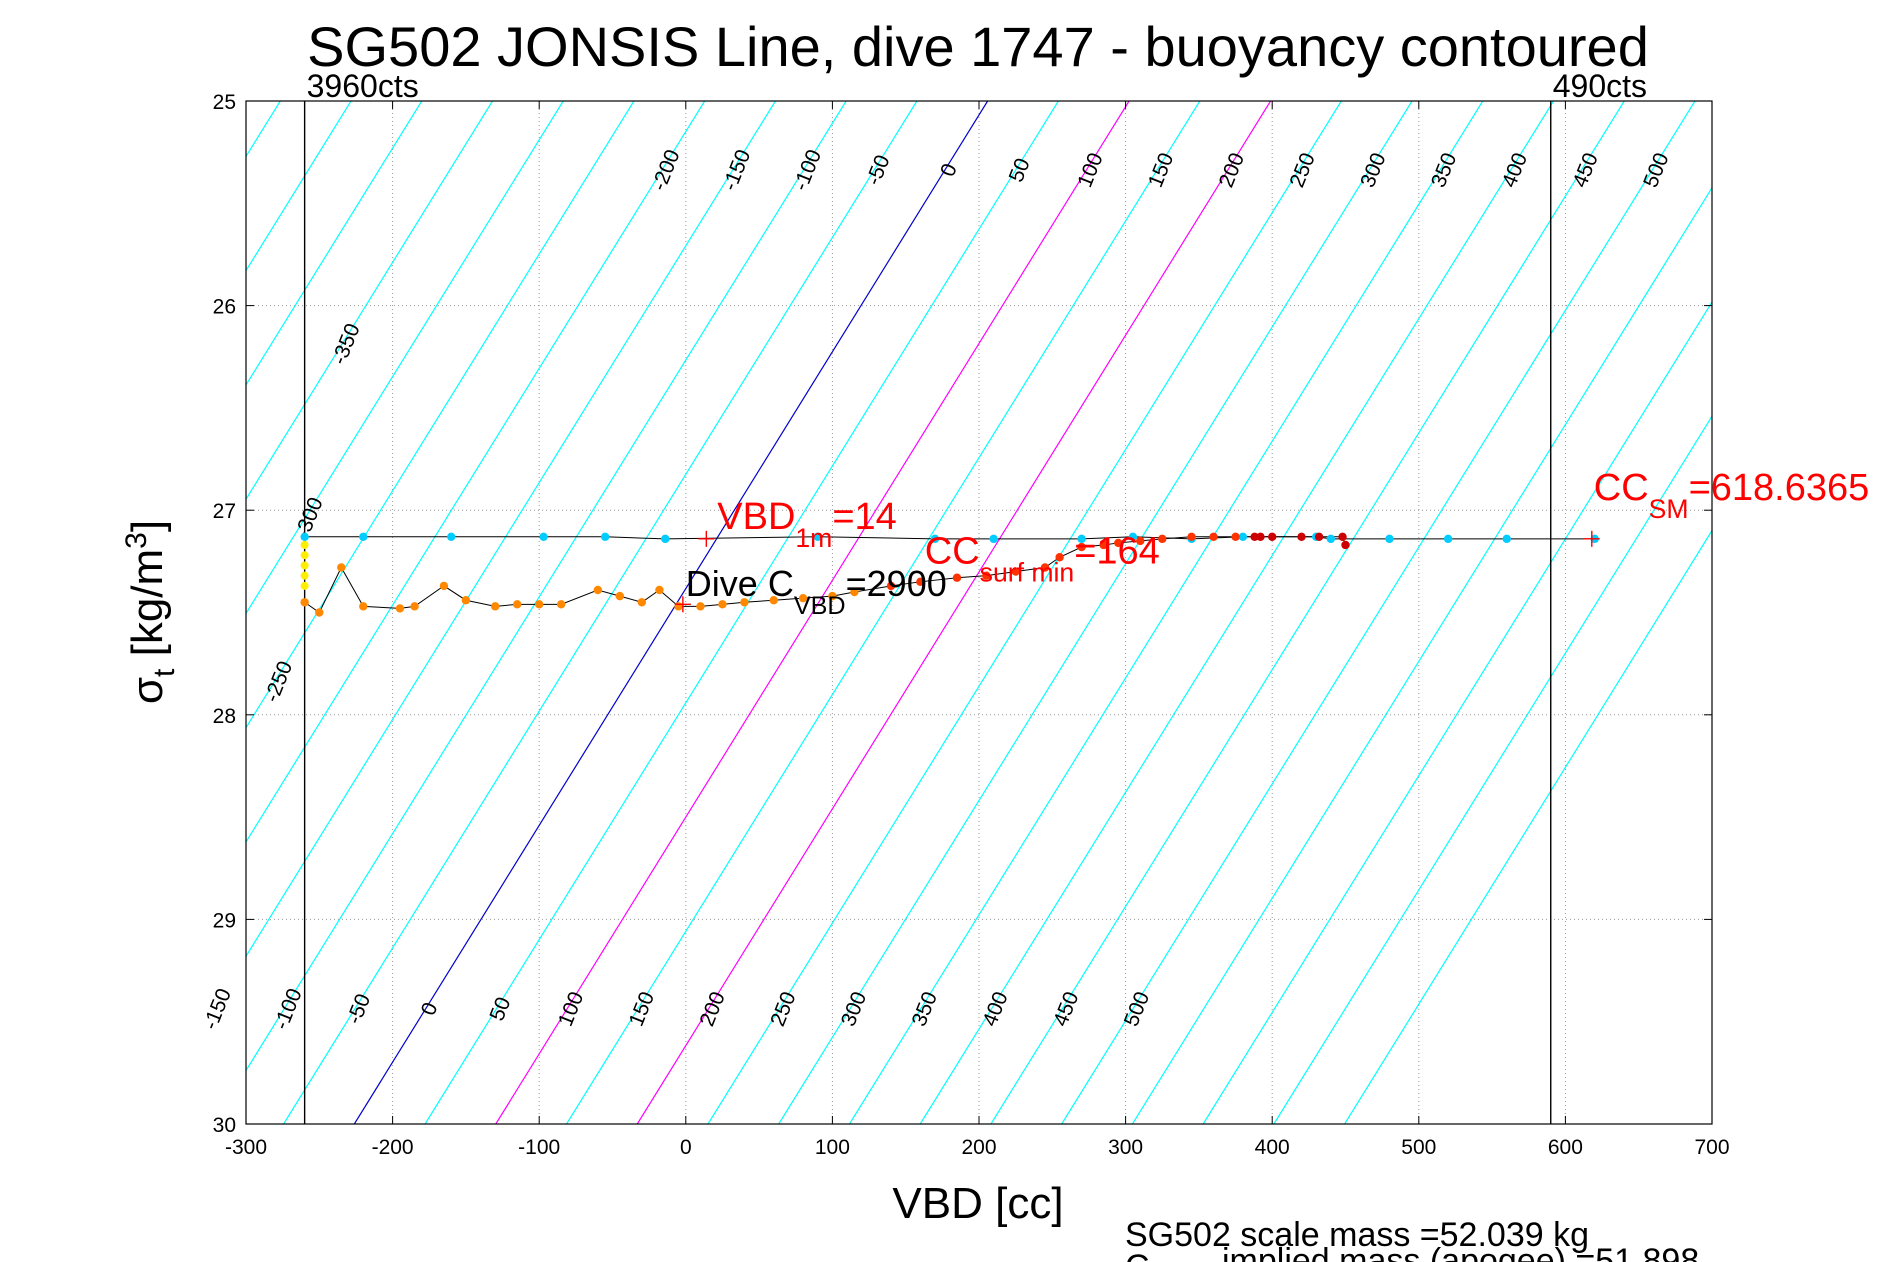 The height and width of the screenshot is (1262, 1891). Describe the element at coordinates (1357, 1235) in the screenshot. I see `scale-mass-text: SG502 scale mass =52.039 kg` at that location.